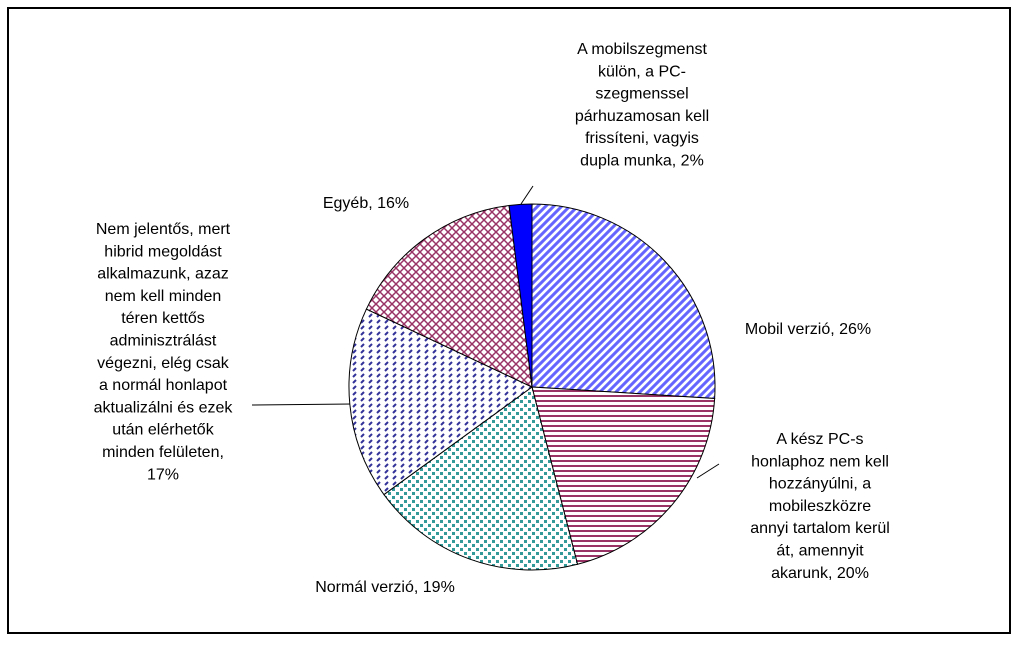 This screenshot has height=646, width=1018. What do you see at coordinates (385, 587) in the screenshot?
I see `slice-label: Normál verzió, 19%` at bounding box center [385, 587].